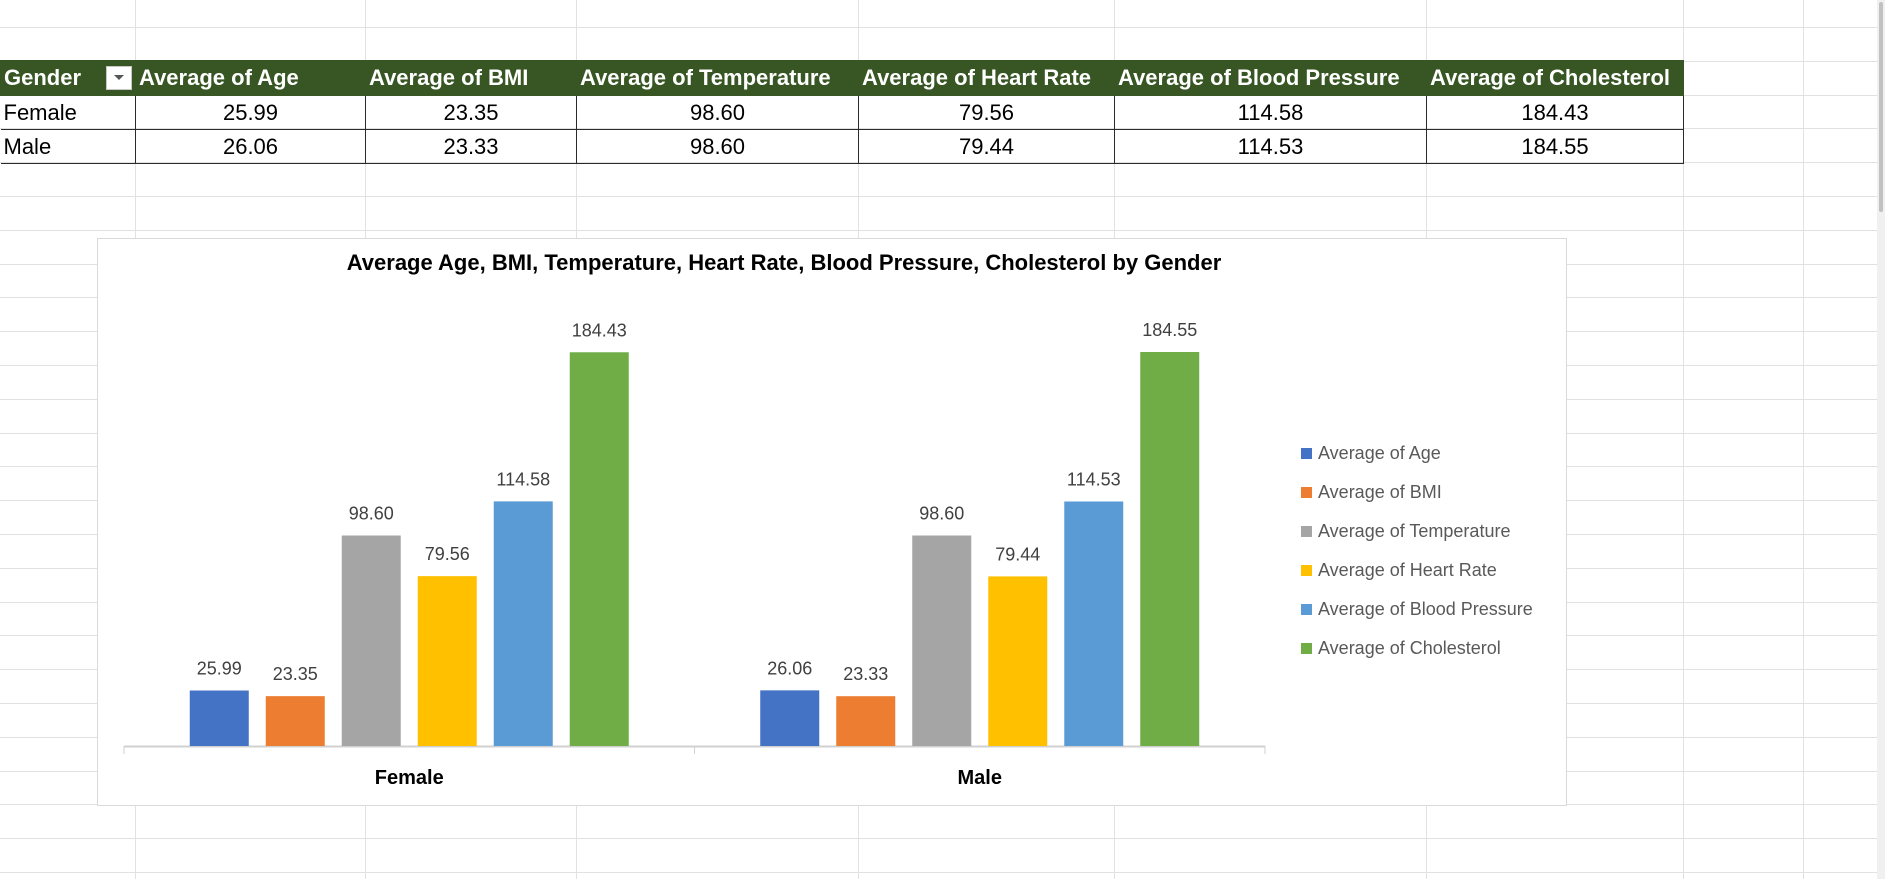 This screenshot has height=879, width=1885. What do you see at coordinates (250, 146) in the screenshot?
I see `cell-value: 26.06` at bounding box center [250, 146].